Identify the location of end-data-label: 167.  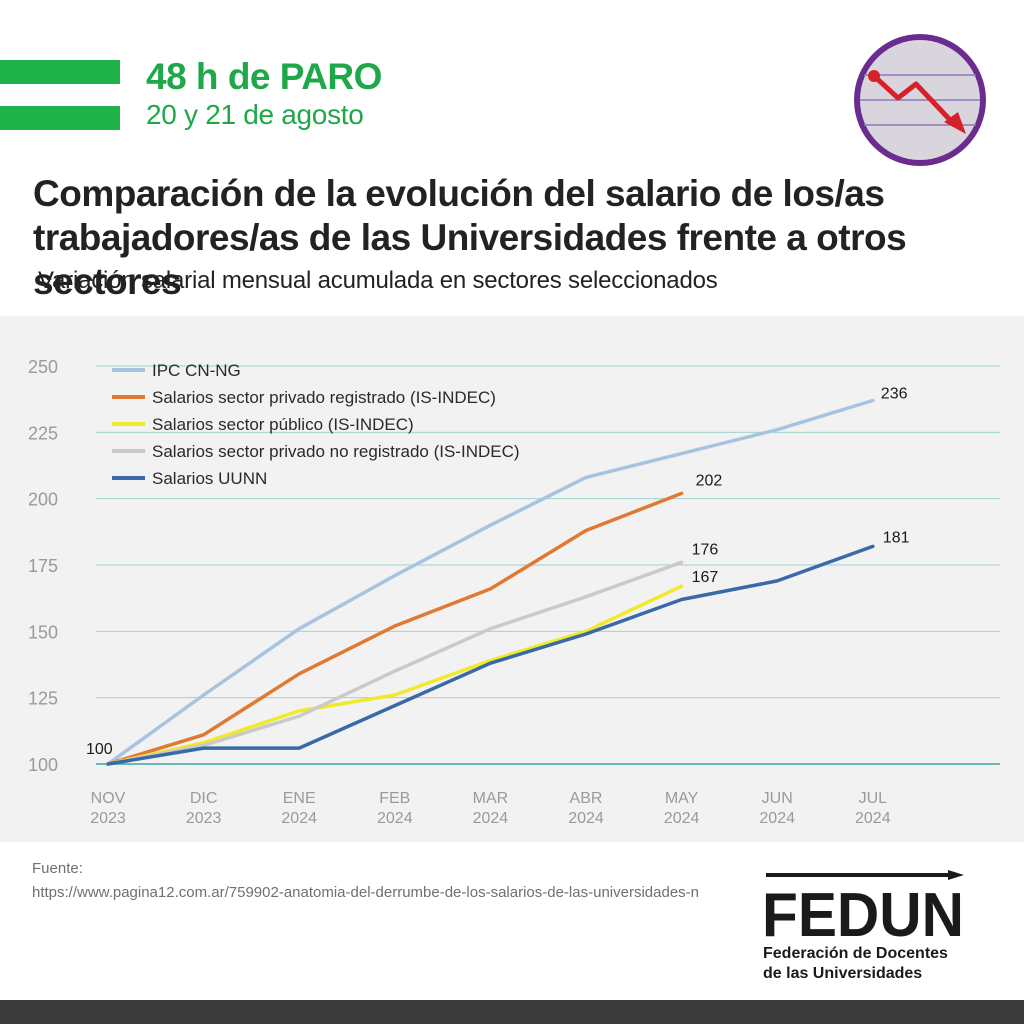
(705, 577).